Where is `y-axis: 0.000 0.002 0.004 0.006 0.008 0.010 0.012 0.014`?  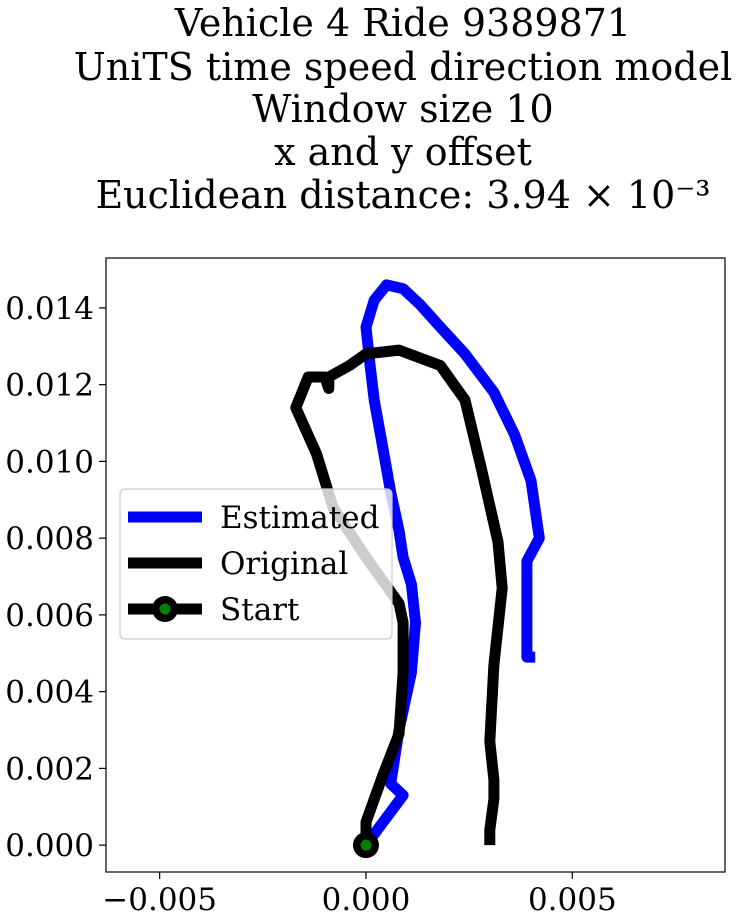
y-axis: 0.000 0.002 0.004 0.006 0.008 0.010 0.012 0.014 is located at coordinates (55, 577).